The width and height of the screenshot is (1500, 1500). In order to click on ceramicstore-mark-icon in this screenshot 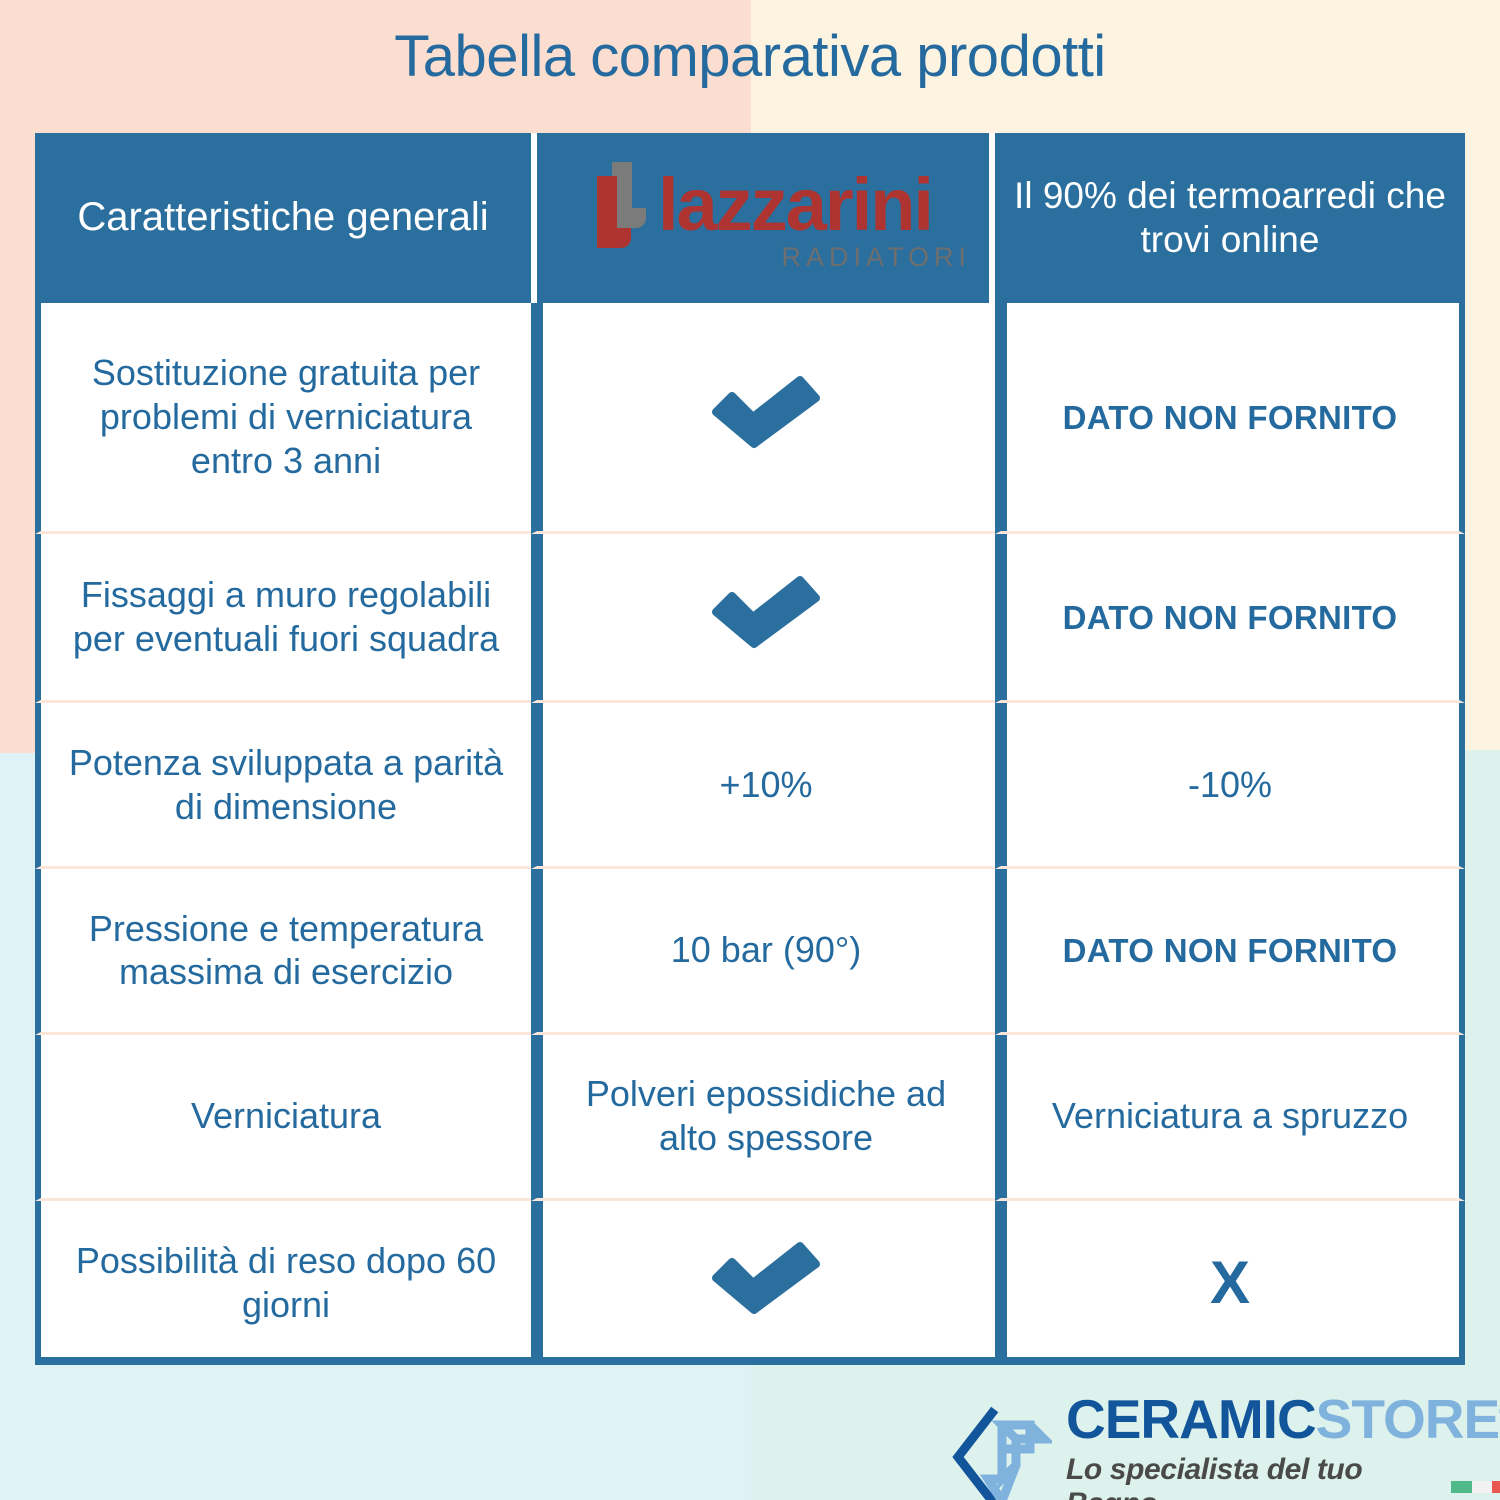, I will do `click(1002, 1453)`.